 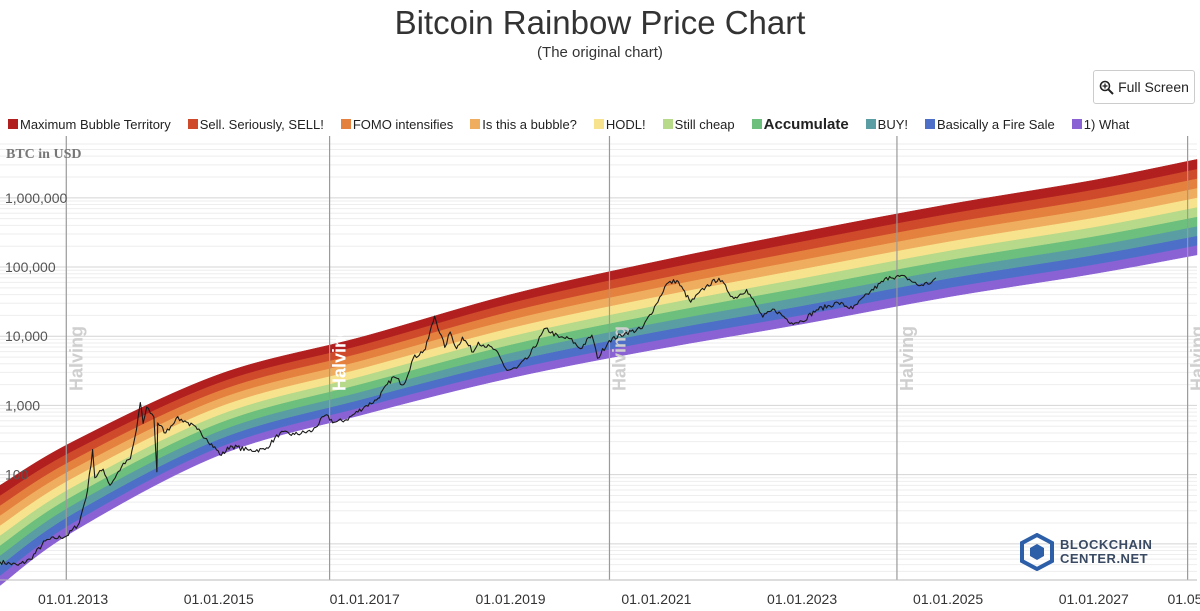 I want to click on legend-item: Basically a Fire Sale, so click(x=990, y=124).